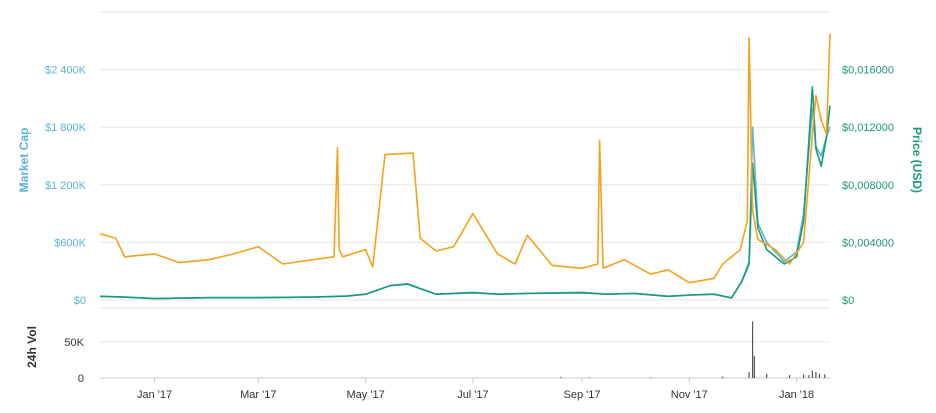  I want to click on y-tick-label-left: $1 200K, so click(66, 186).